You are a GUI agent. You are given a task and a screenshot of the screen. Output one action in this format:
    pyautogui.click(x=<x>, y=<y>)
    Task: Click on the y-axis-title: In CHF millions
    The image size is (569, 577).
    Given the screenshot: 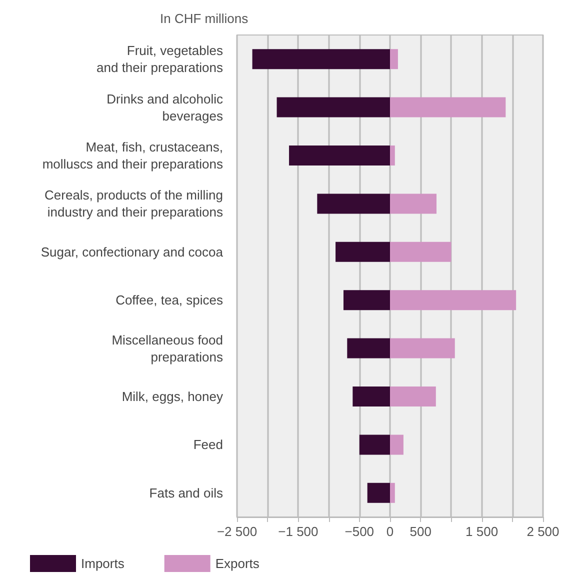 What is the action you would take?
    pyautogui.click(x=204, y=18)
    